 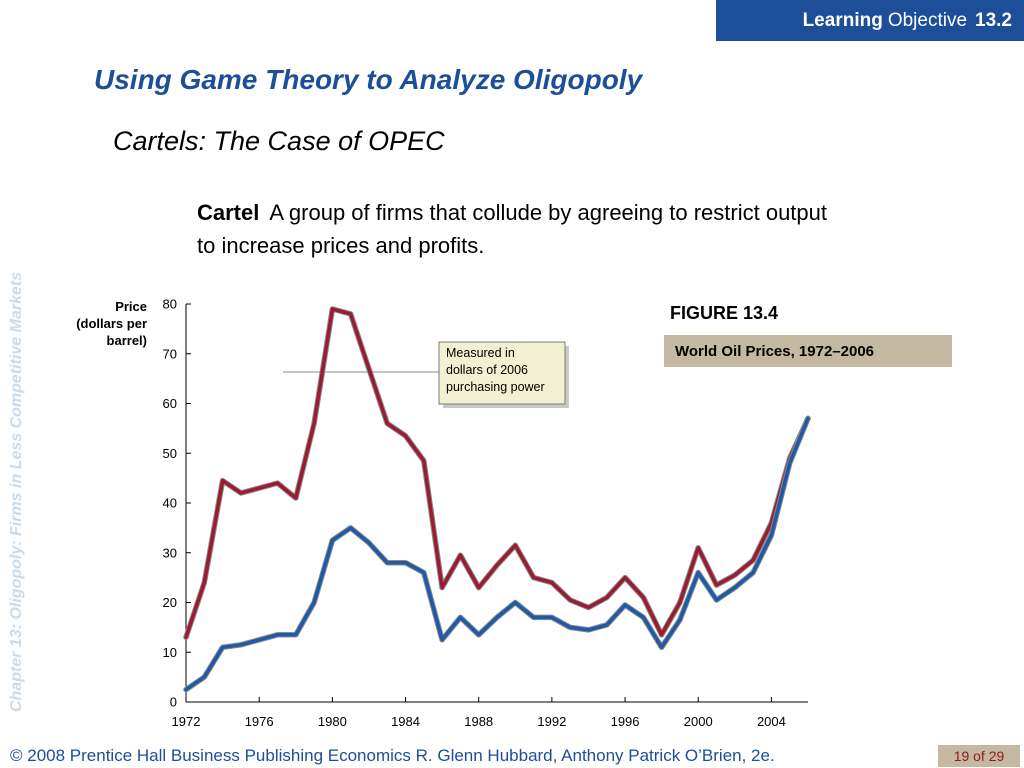 What do you see at coordinates (279, 141) in the screenshot?
I see `slide-subtitle: Cartels: The Case of OPEC` at bounding box center [279, 141].